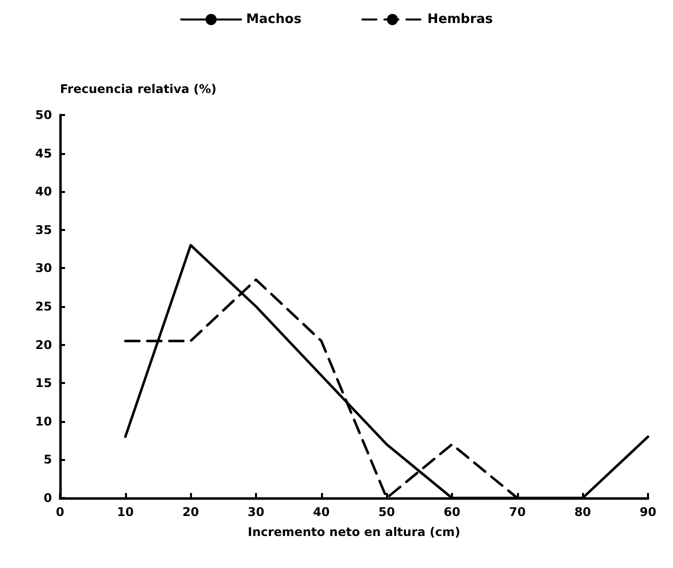 This screenshot has height=568, width=673. I want to click on y-tick-label: 15, so click(43, 383).